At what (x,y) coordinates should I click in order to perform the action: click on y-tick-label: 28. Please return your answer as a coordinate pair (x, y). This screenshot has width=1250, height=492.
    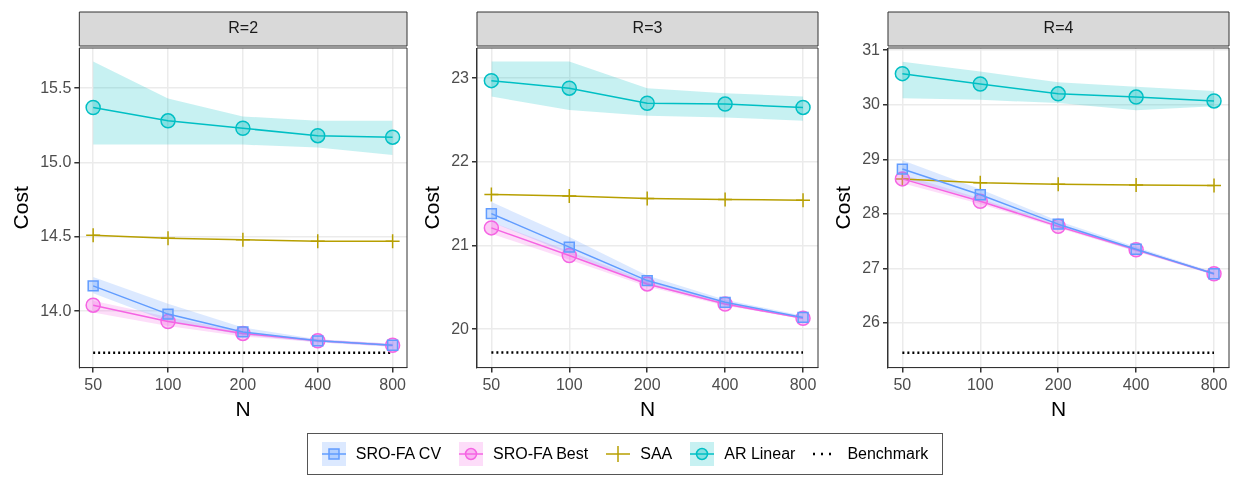
    Looking at the image, I should click on (871, 213).